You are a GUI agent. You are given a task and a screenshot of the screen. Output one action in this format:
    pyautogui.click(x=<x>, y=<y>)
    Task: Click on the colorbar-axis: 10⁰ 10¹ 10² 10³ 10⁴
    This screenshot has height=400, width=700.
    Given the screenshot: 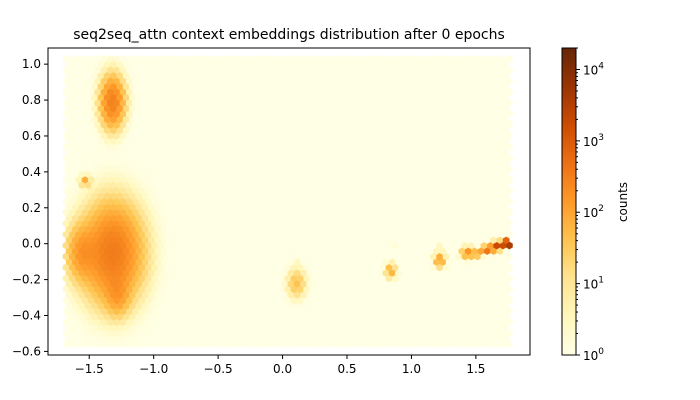 What is the action you would take?
    pyautogui.click(x=590, y=205)
    